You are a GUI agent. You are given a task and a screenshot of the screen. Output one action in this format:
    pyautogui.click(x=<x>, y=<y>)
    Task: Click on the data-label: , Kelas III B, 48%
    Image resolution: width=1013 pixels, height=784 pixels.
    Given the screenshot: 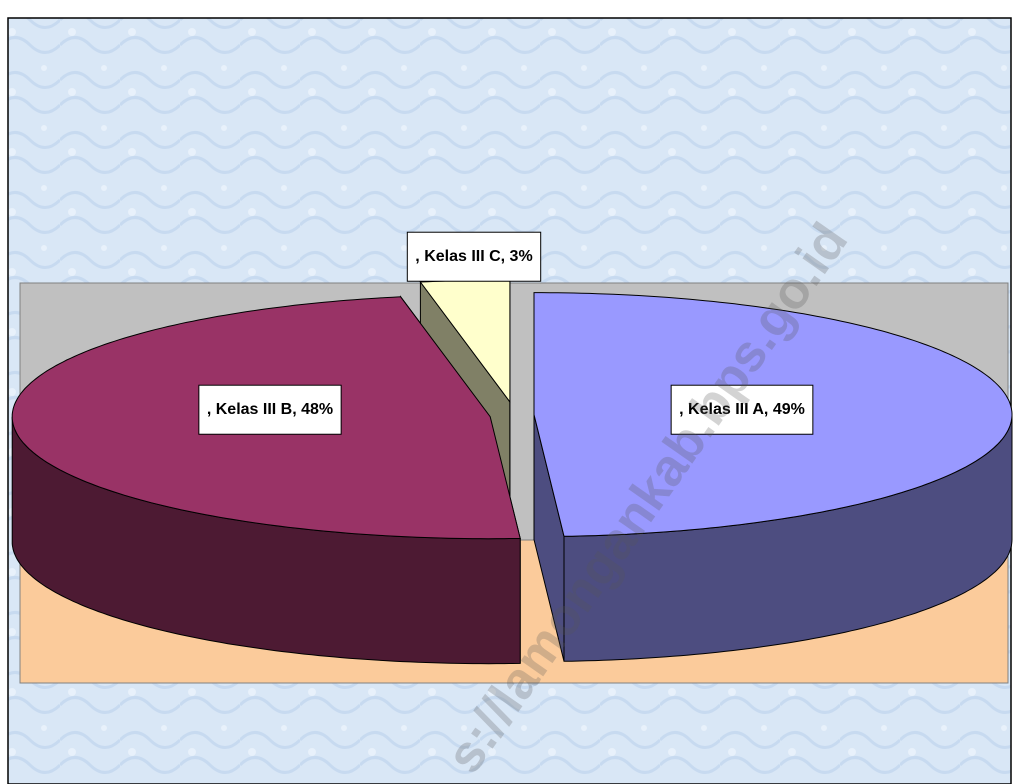 What is the action you would take?
    pyautogui.click(x=270, y=409)
    